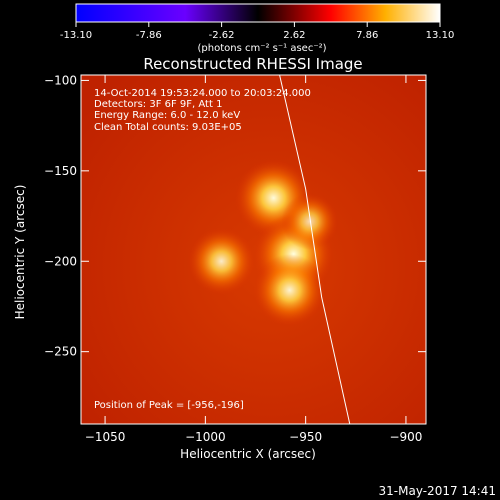 The height and width of the screenshot is (500, 500). What do you see at coordinates (248, 454) in the screenshot?
I see `x-axis-label: Heliocentric X (arcsec)` at bounding box center [248, 454].